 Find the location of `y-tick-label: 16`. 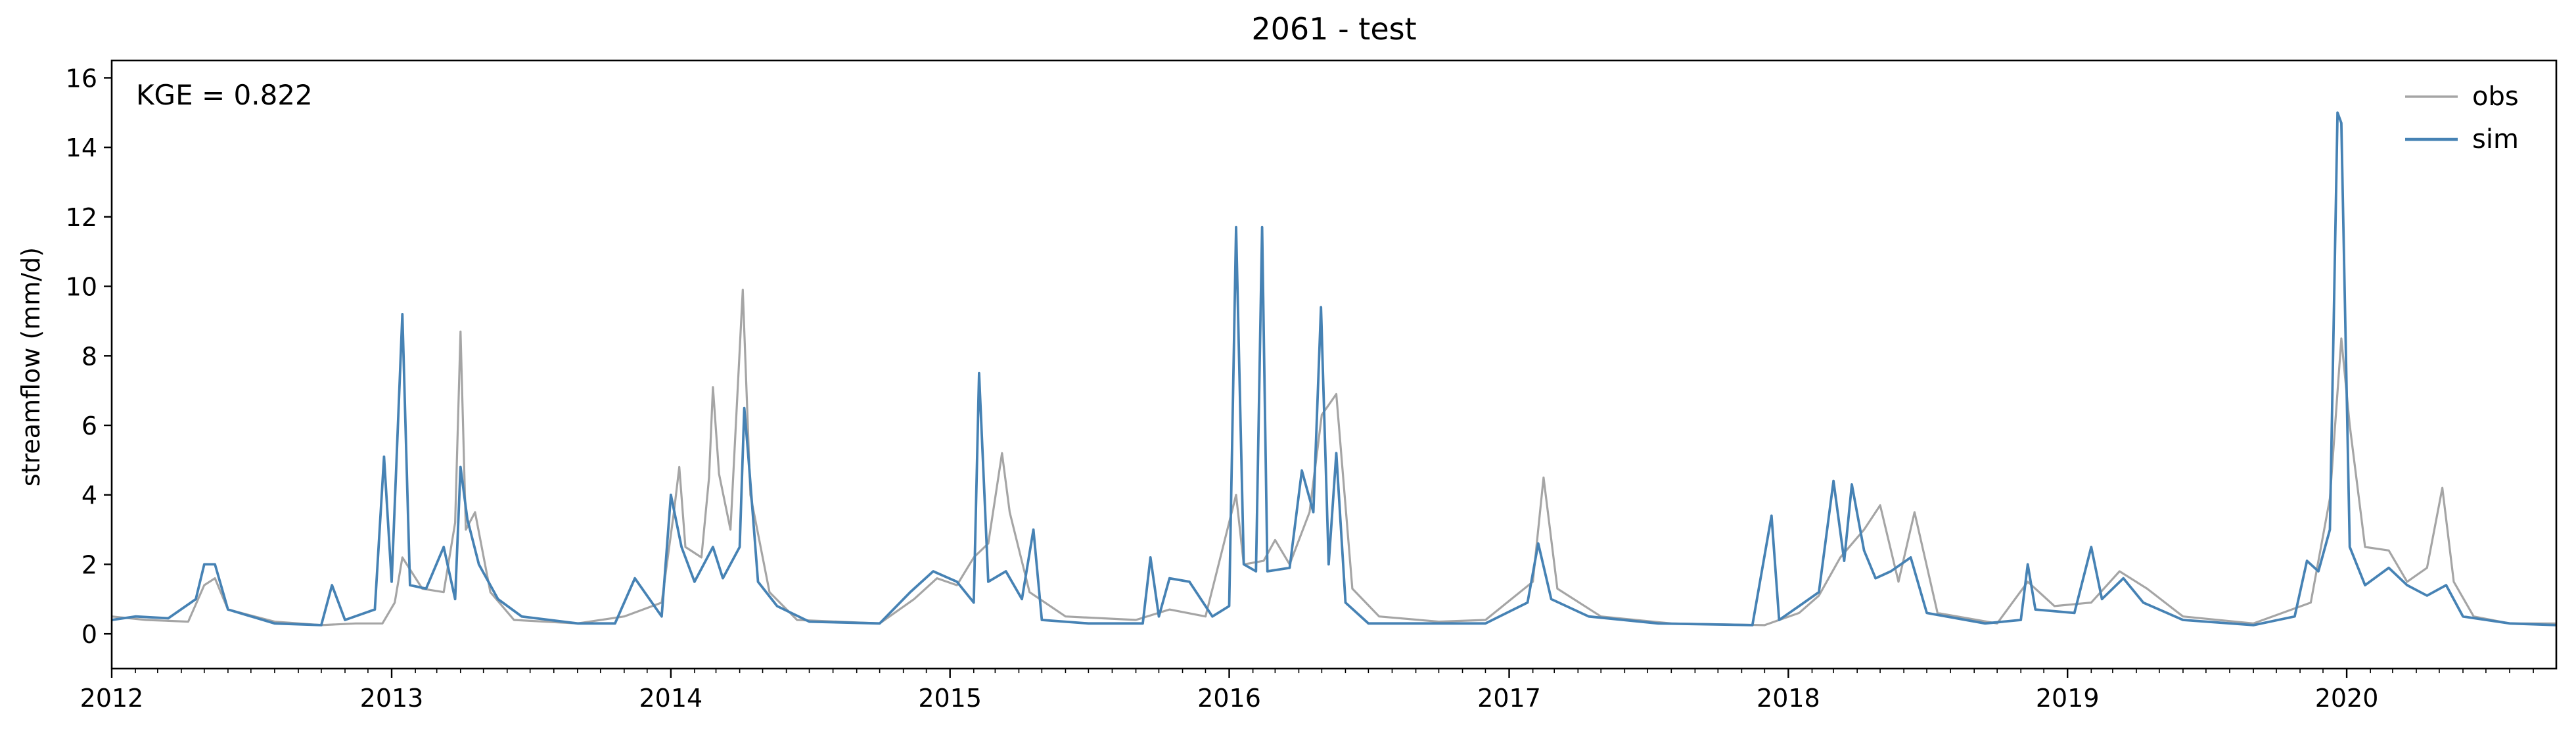

y-tick-label: 16 is located at coordinates (82, 78).